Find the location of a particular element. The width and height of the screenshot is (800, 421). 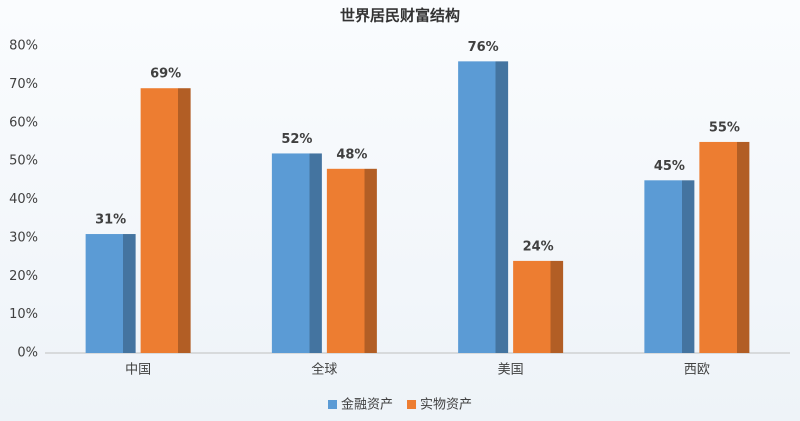

y-tick-label: 40% is located at coordinates (23, 199).